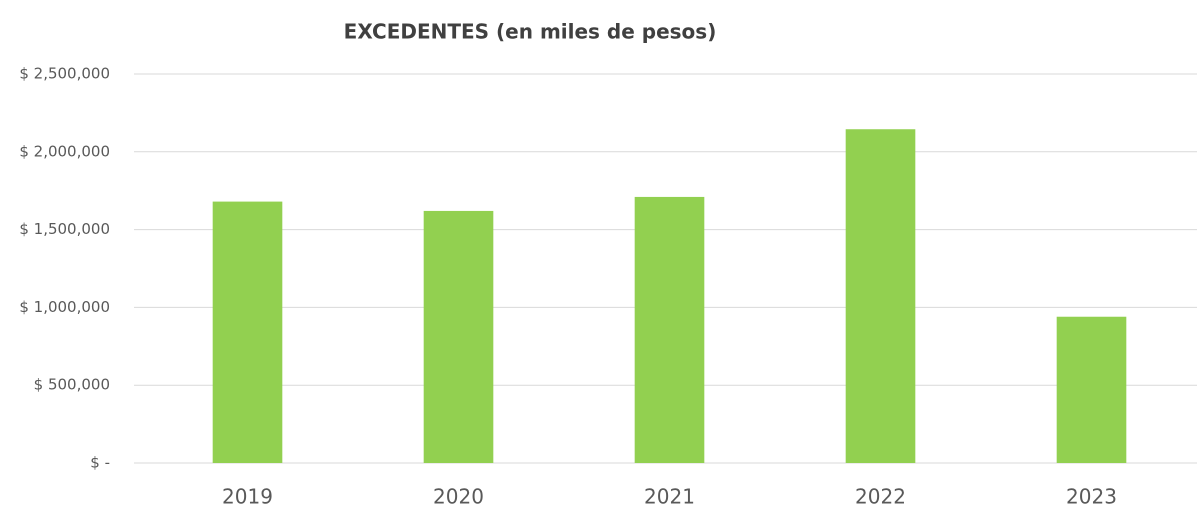 Image resolution: width=1202 pixels, height=513 pixels. What do you see at coordinates (247, 497) in the screenshot?
I see `x-tick-label: 2019` at bounding box center [247, 497].